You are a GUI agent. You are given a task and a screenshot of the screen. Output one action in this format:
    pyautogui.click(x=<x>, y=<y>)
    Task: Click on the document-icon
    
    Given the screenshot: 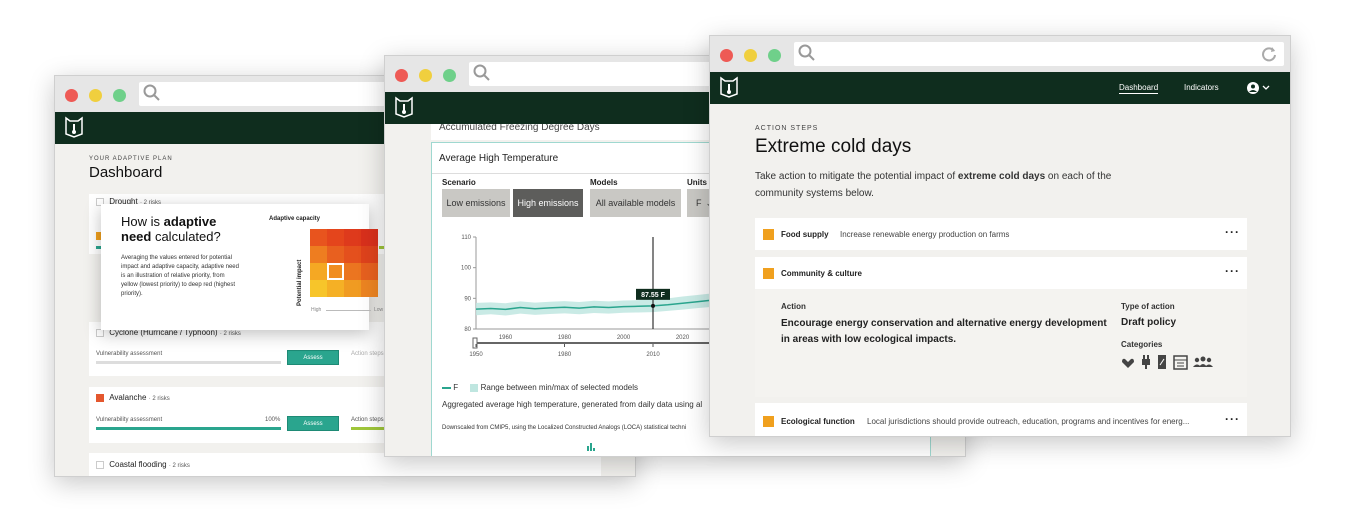 What is the action you would take?
    pyautogui.click(x=1162, y=362)
    